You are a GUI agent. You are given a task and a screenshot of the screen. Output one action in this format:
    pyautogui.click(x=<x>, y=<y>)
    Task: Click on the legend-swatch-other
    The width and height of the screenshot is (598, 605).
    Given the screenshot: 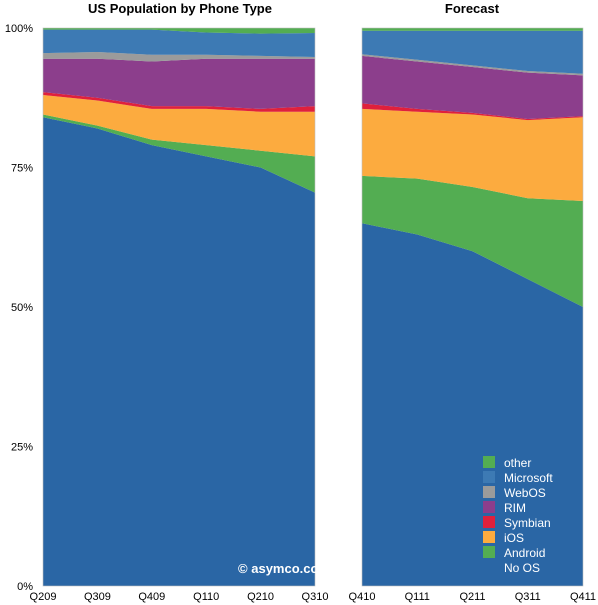 What is the action you would take?
    pyautogui.click(x=489, y=462)
    